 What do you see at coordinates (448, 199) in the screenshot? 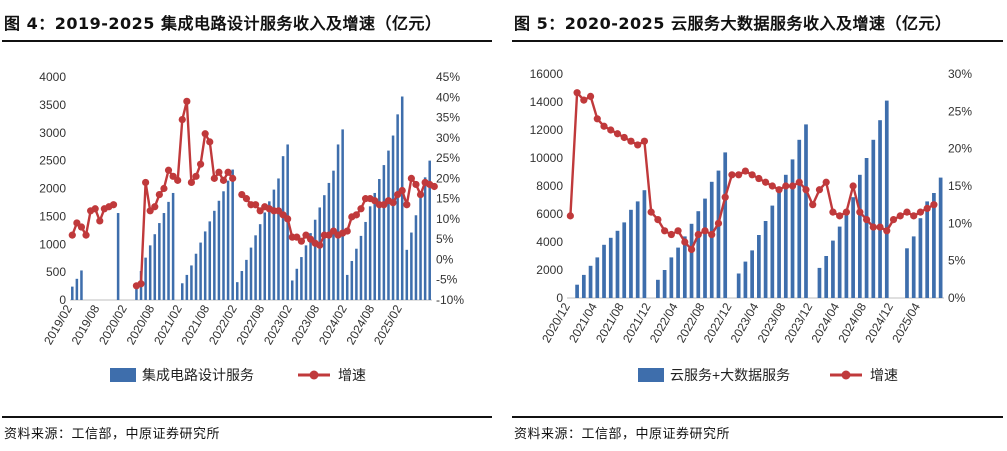
I see `right-axis-tick-label: 15%` at bounding box center [448, 199].